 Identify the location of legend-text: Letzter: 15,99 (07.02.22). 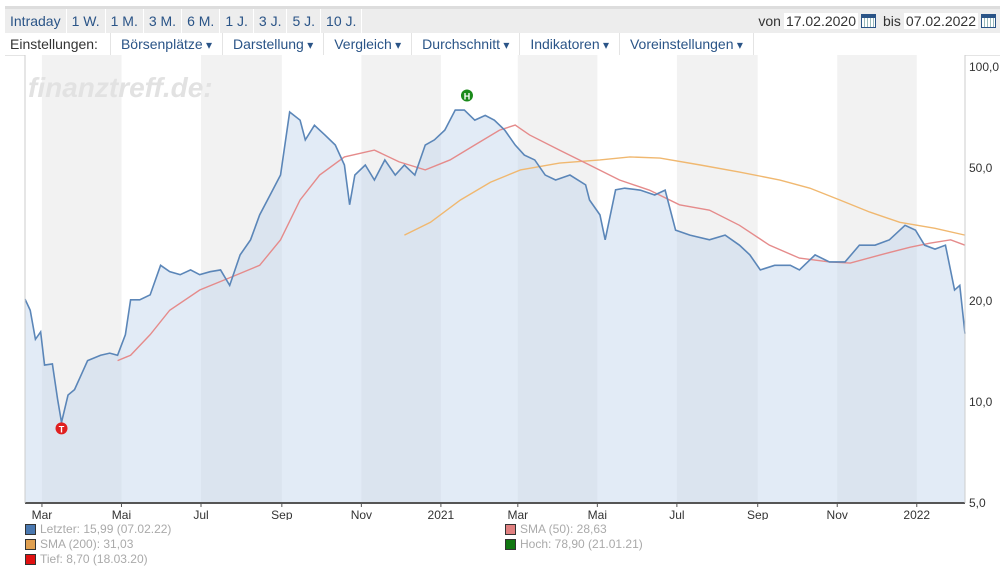
(106, 529).